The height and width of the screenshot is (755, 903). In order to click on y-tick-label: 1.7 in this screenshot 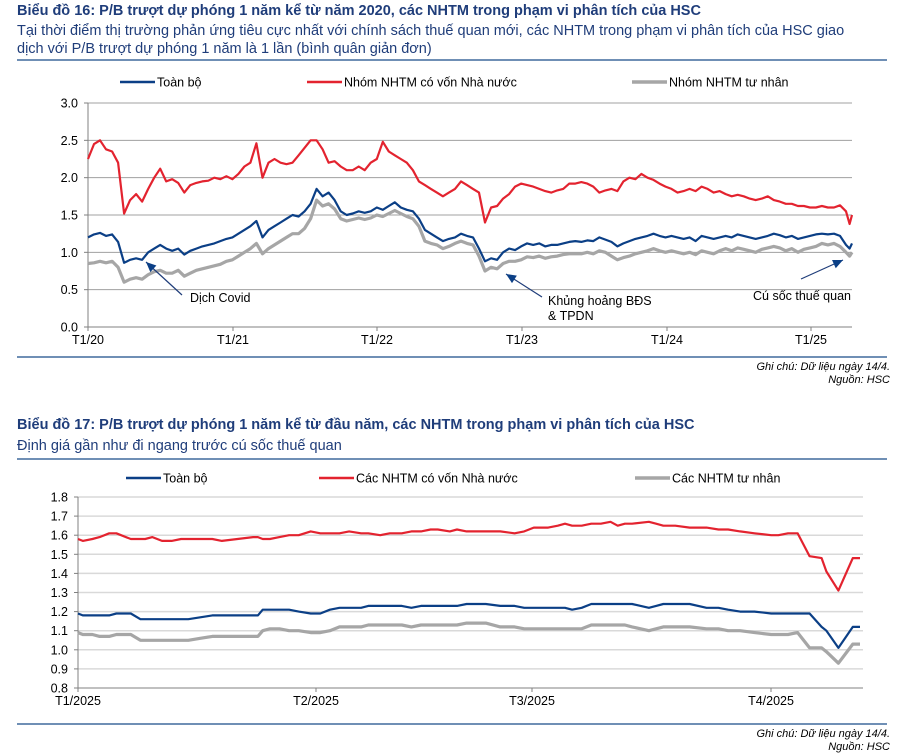, I will do `click(59, 517)`.